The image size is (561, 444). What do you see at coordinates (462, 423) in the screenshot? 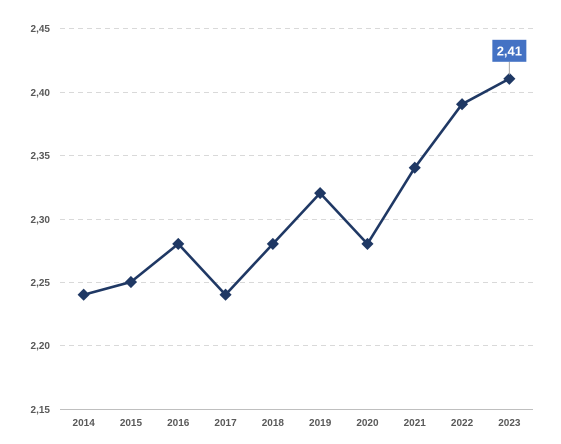
I see `x-tick-label: 2022` at bounding box center [462, 423].